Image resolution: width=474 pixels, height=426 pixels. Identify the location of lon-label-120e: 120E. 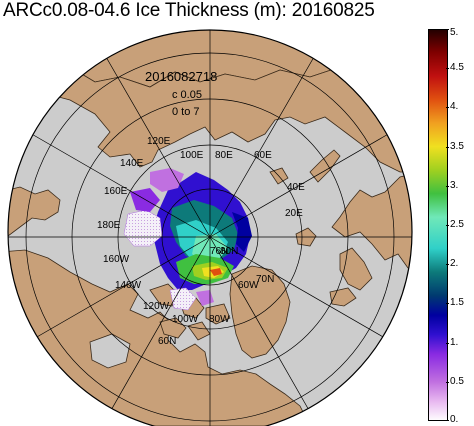
(159, 141).